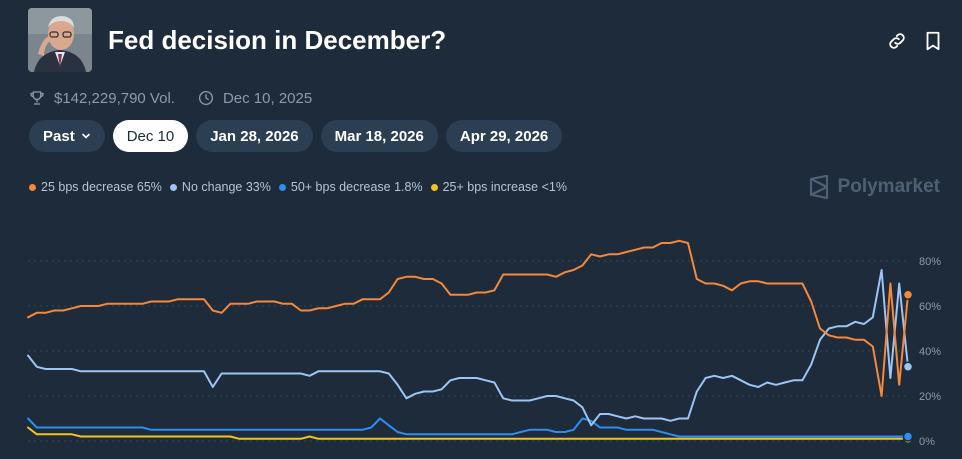 The image size is (962, 459). Describe the element at coordinates (226, 187) in the screenshot. I see `legend-label: No change 33%` at that location.